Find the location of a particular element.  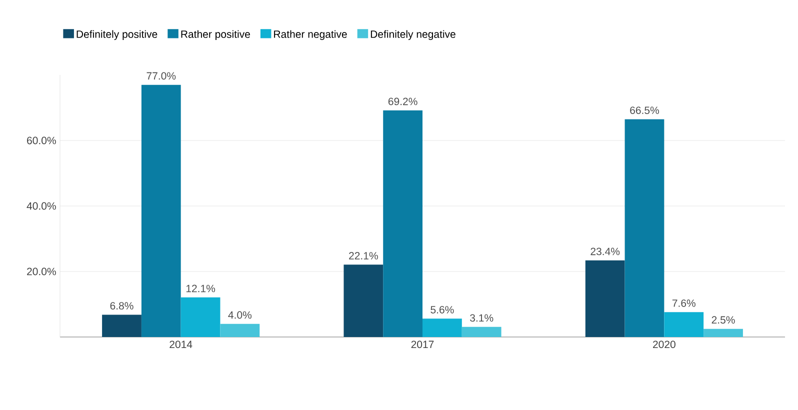

data-label: 69.2% is located at coordinates (403, 102).